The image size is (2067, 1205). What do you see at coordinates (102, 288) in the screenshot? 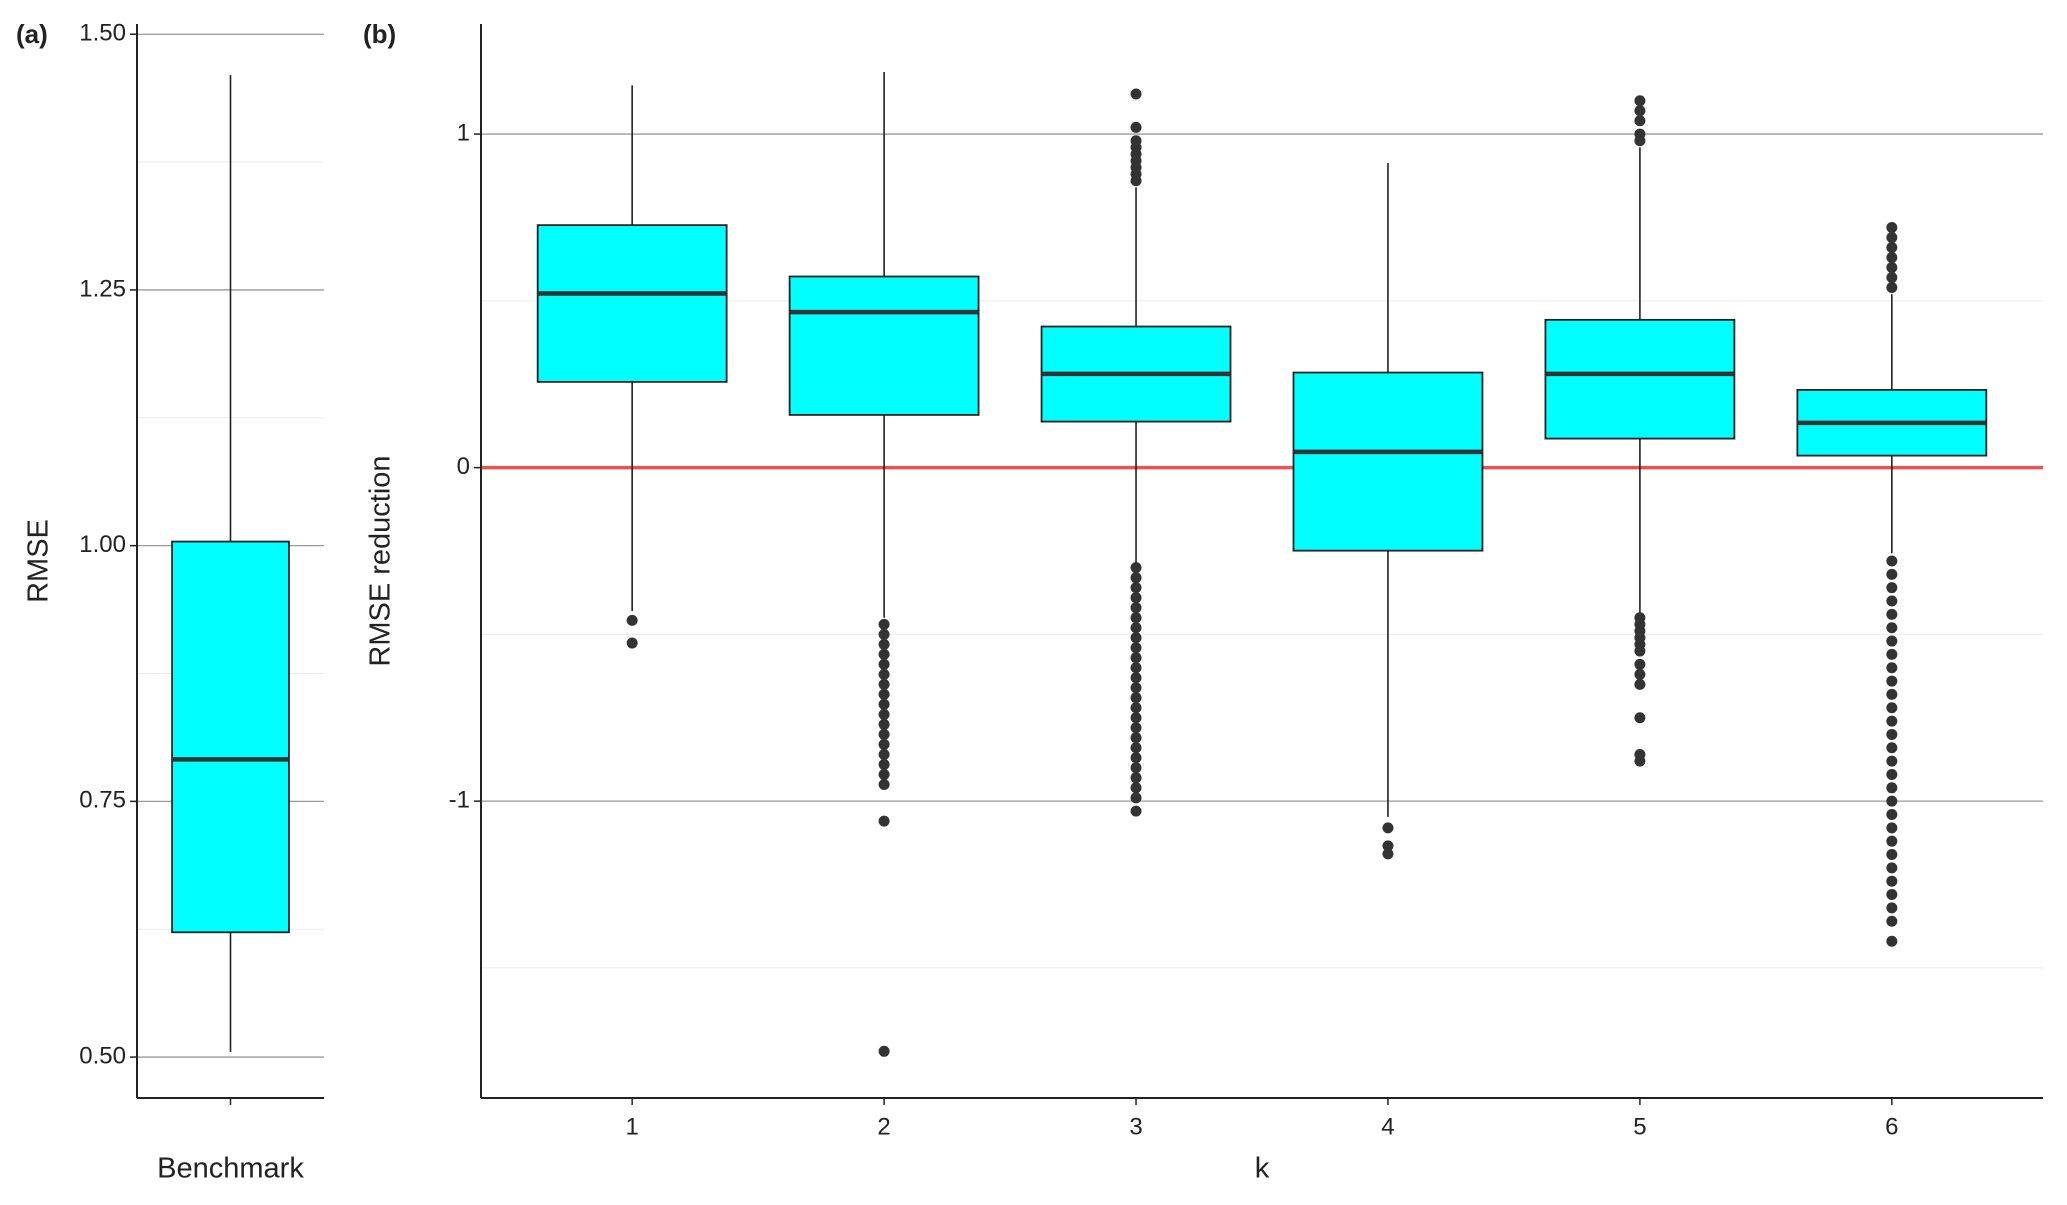
I see `y-tick-label: 1.25` at bounding box center [102, 288].